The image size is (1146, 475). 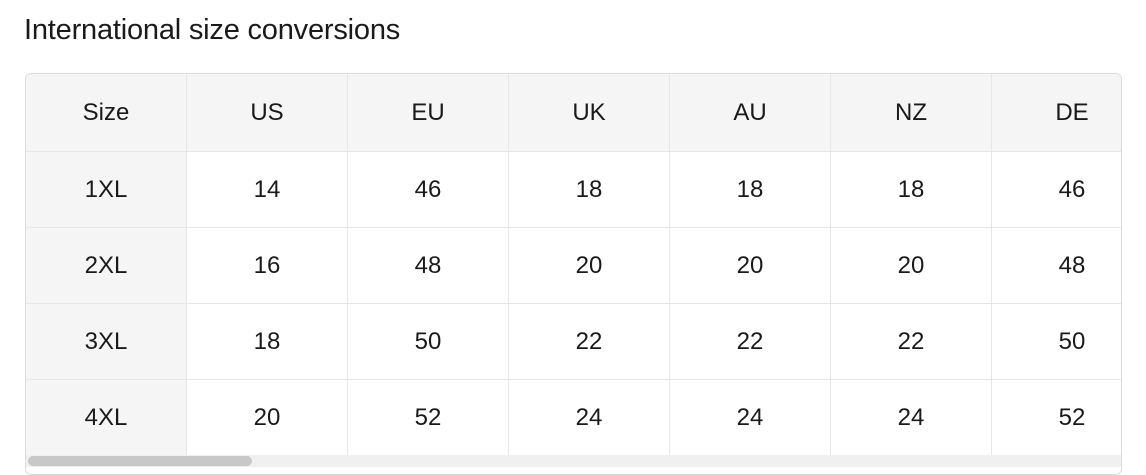 I want to click on cell: 14, so click(x=267, y=189).